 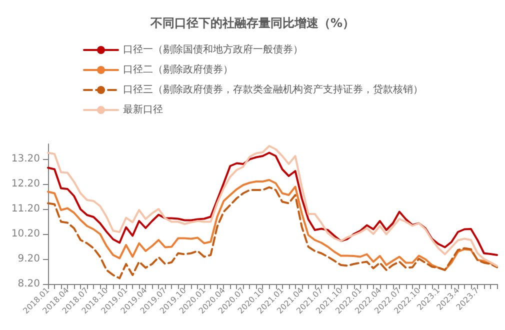 What do you see at coordinates (25, 184) in the screenshot?
I see `y-tick-label: 12.20` at bounding box center [25, 184].